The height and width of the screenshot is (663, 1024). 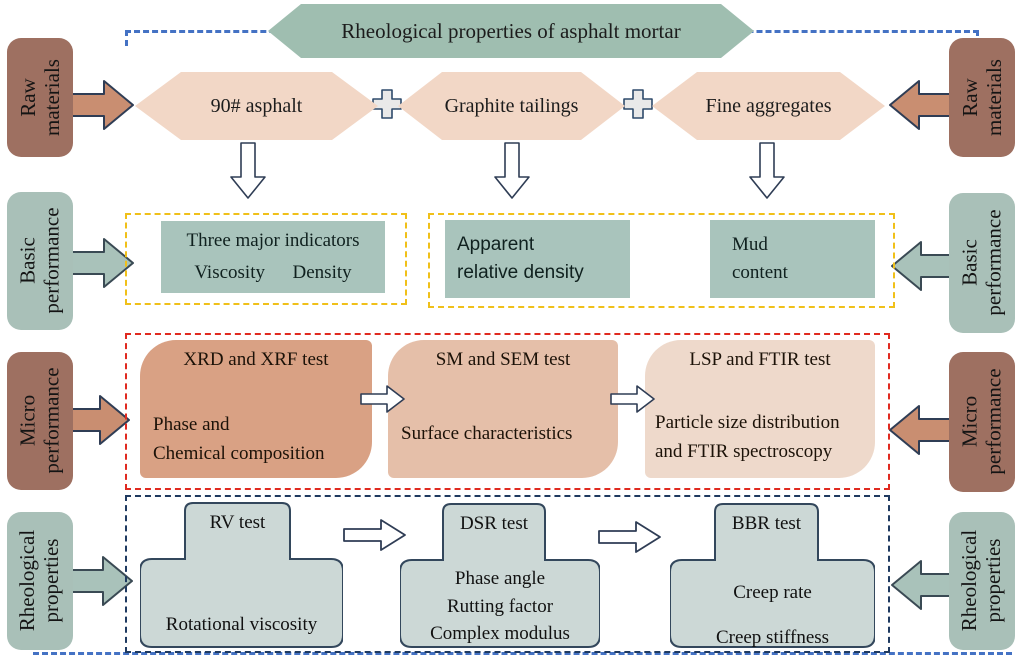 I want to click on main-title-hexagon: Rheological properties of asphalt mortar, so click(x=511, y=31).